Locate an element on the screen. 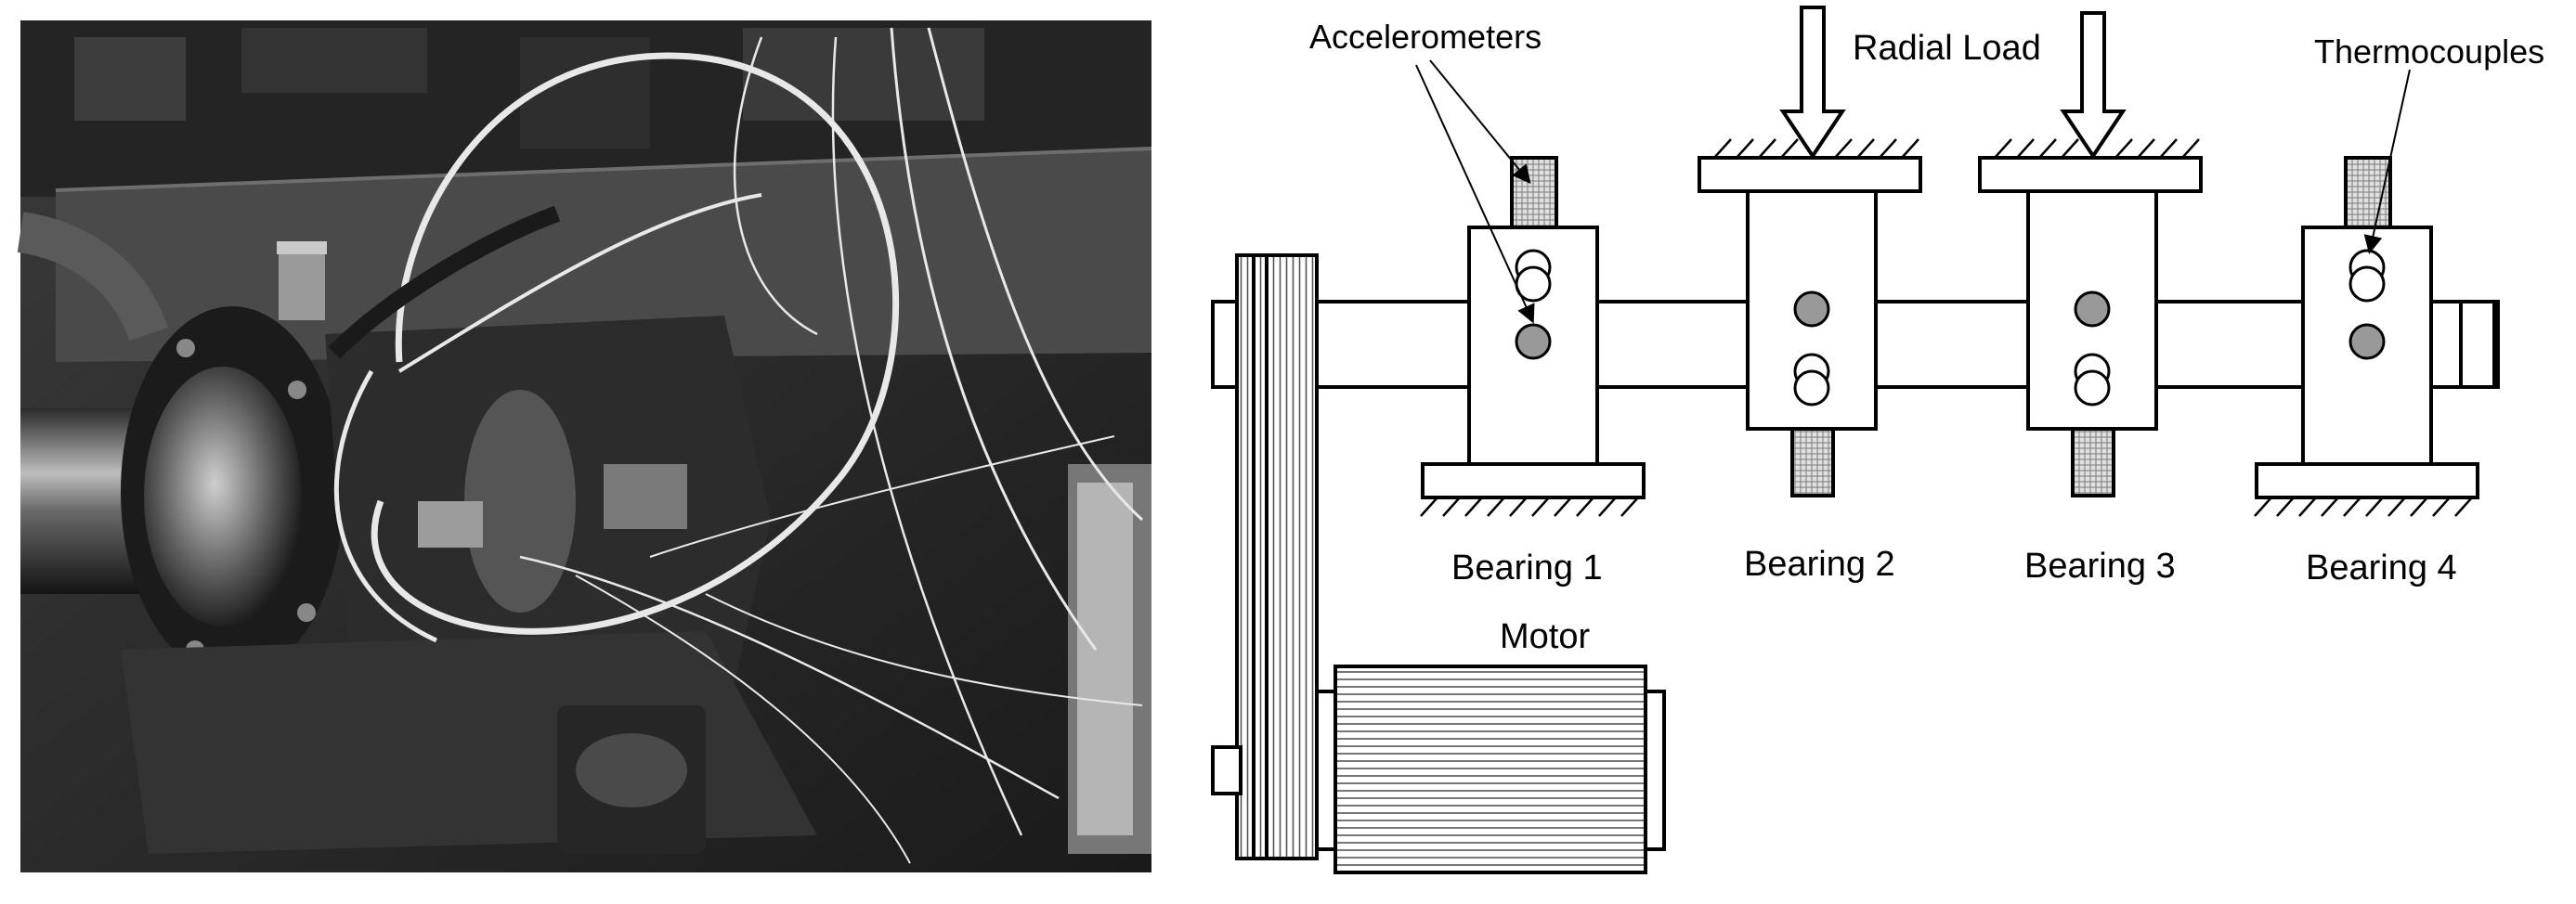 The image size is (2576, 904). bearing-2-sensor-hole is located at coordinates (1812, 309).